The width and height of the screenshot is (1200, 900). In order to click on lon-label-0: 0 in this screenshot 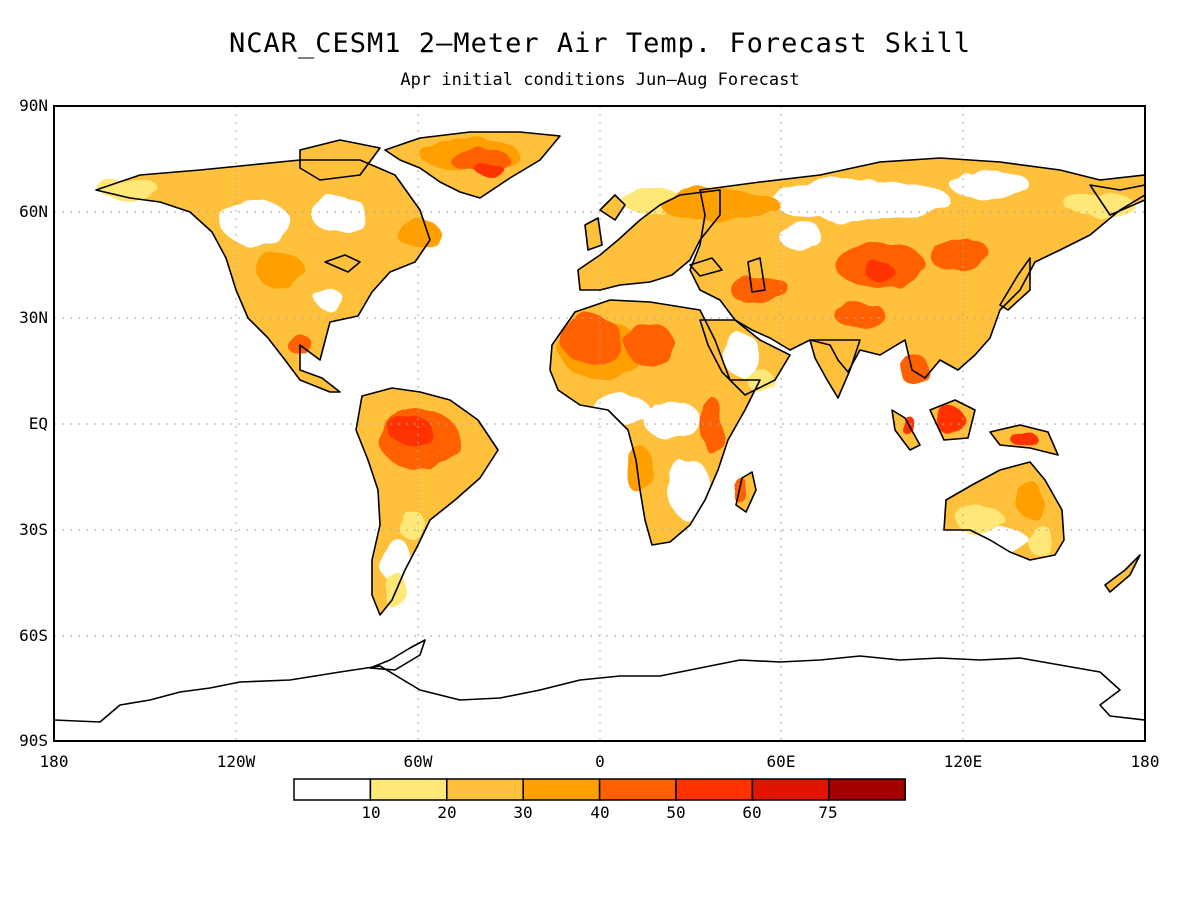, I will do `click(600, 761)`.